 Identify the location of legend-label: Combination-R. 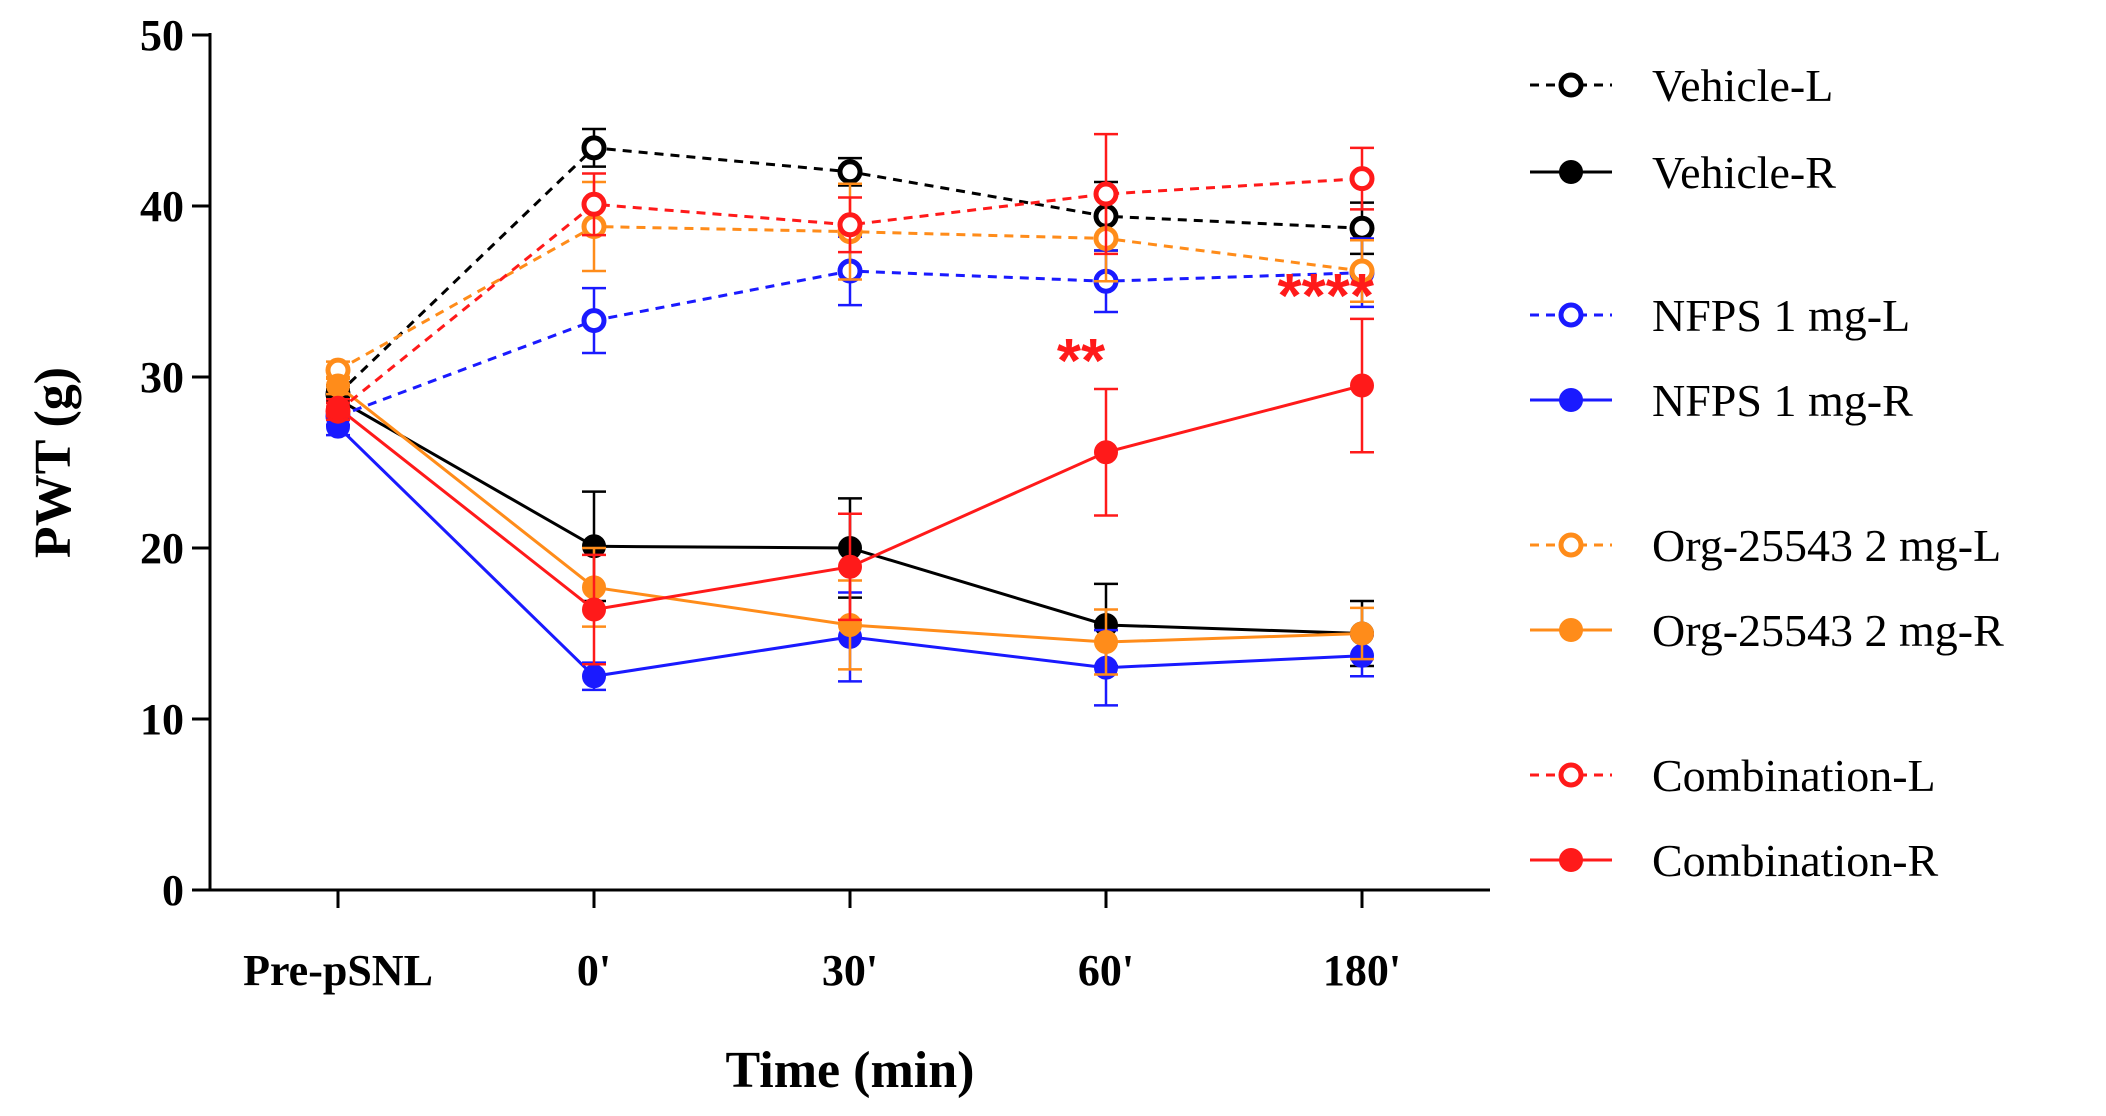
(1795, 860).